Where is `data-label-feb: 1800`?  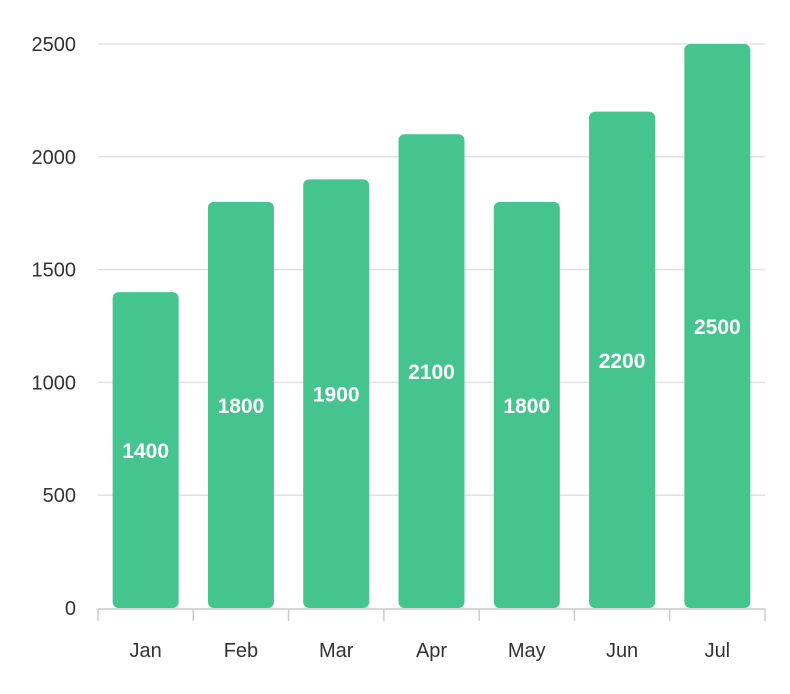
data-label-feb: 1800 is located at coordinates (241, 406).